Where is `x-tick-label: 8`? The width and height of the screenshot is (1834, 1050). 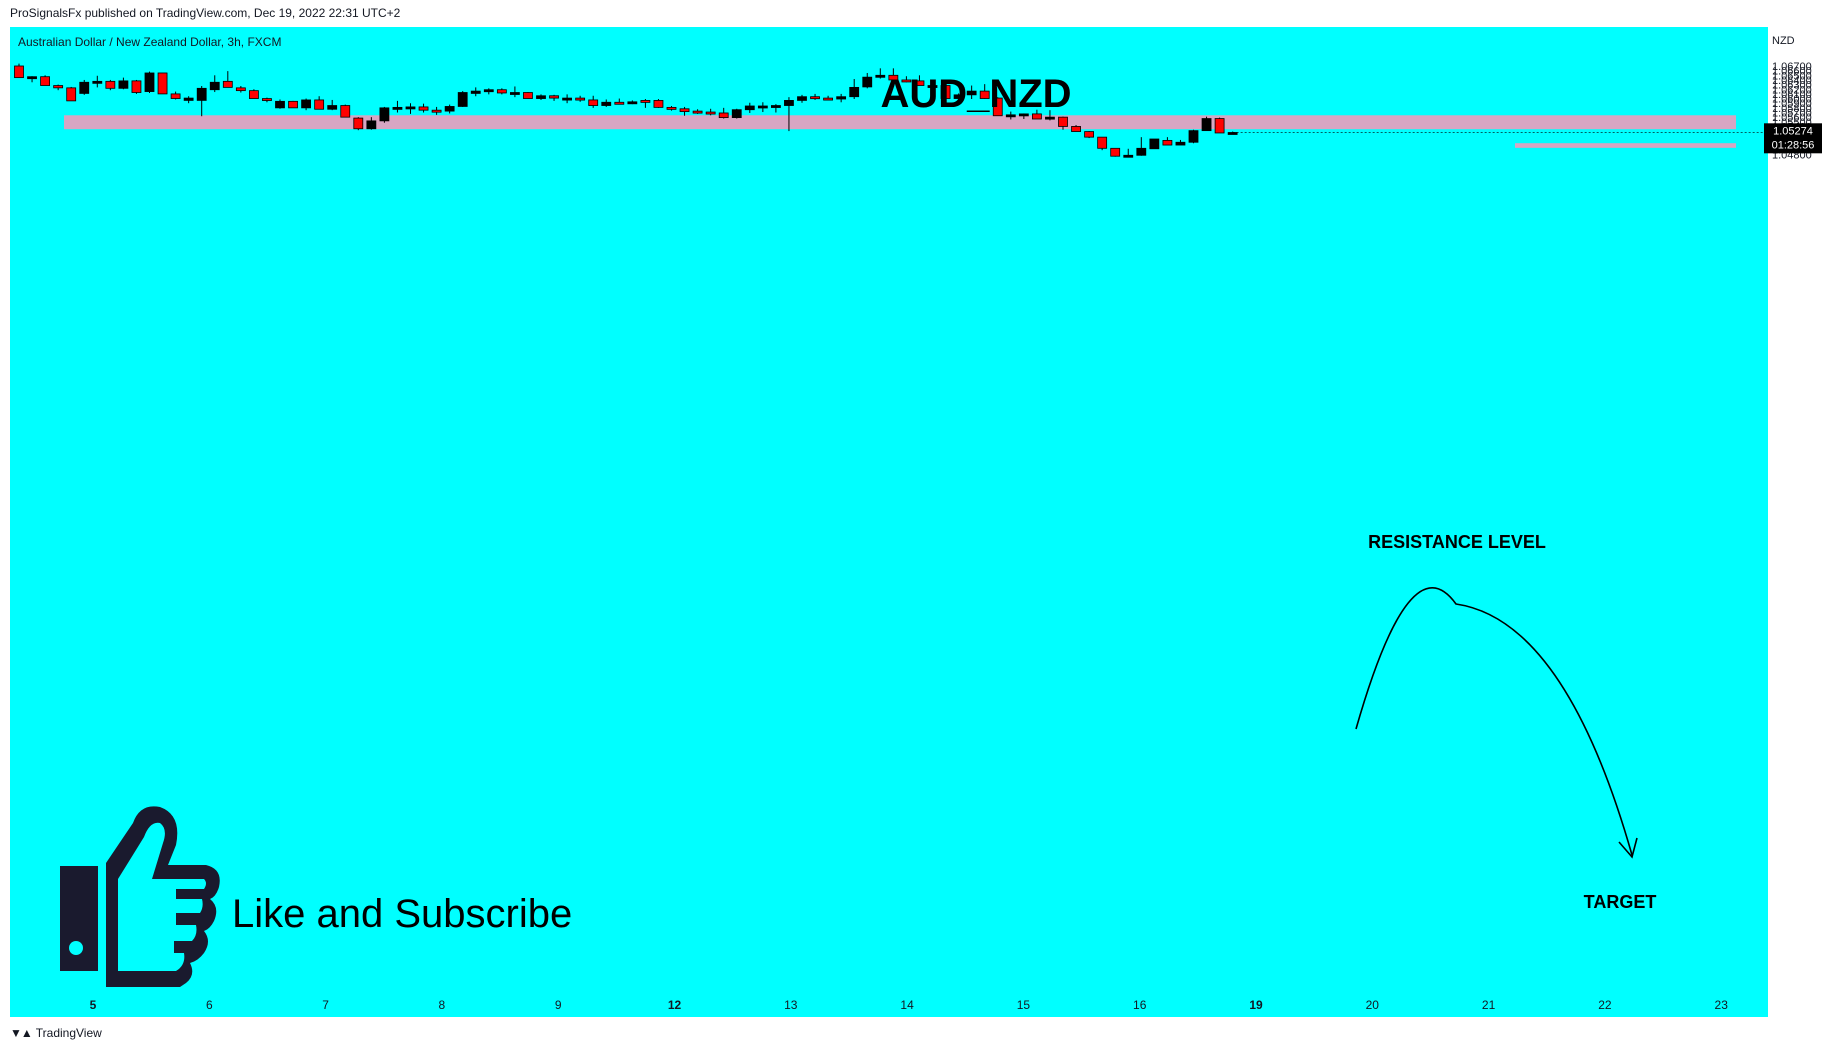 x-tick-label: 8 is located at coordinates (442, 1005).